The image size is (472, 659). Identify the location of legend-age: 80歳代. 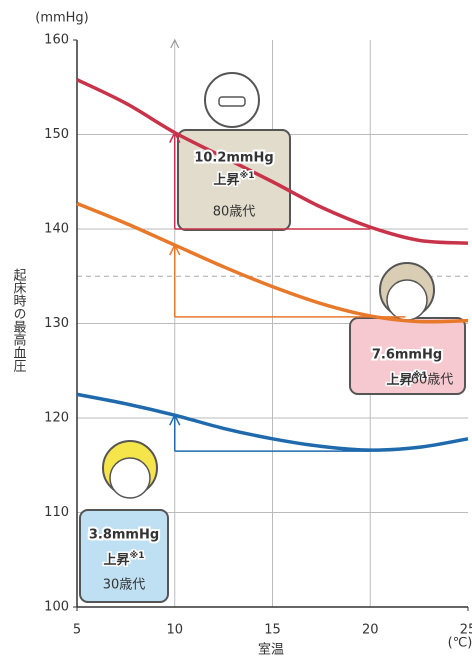
(234, 212).